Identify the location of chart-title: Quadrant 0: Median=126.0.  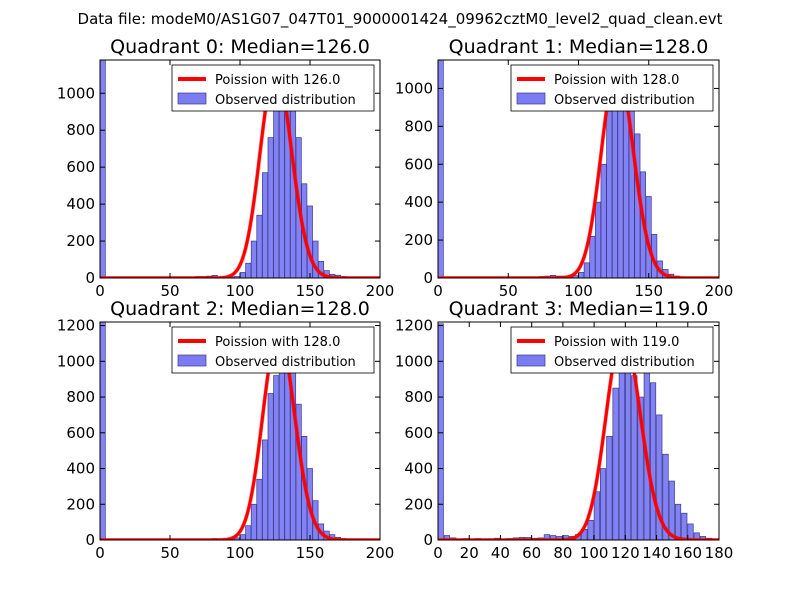
(240, 47).